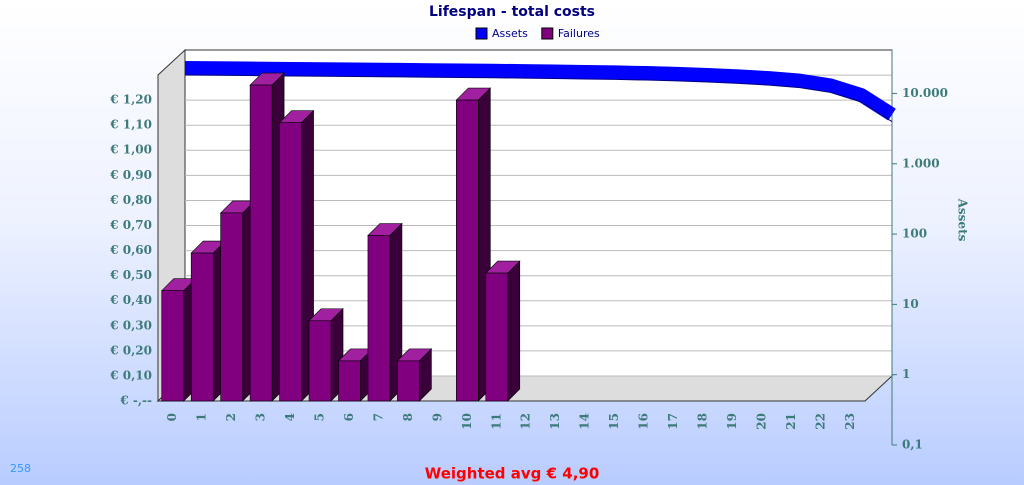  Describe the element at coordinates (732, 421) in the screenshot. I see `x-tick-label: 19` at that location.